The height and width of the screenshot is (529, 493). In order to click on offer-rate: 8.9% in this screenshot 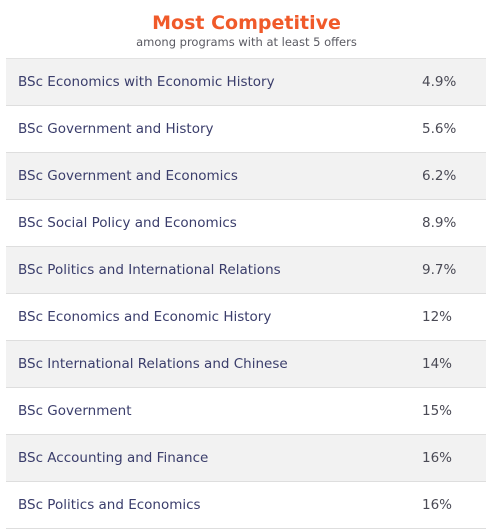, I will do `click(439, 223)`.